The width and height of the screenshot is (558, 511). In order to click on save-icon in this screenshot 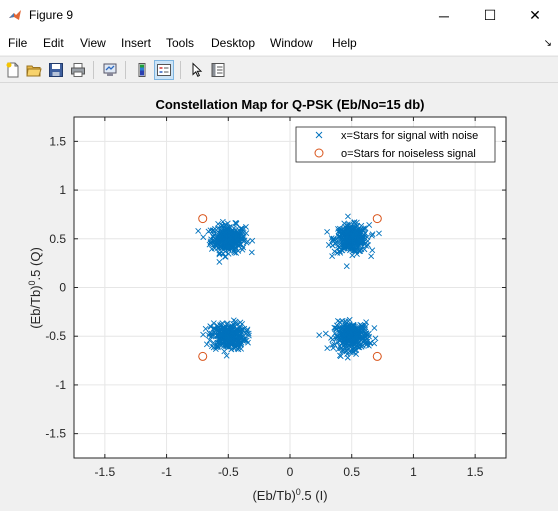, I will do `click(56, 70)`.